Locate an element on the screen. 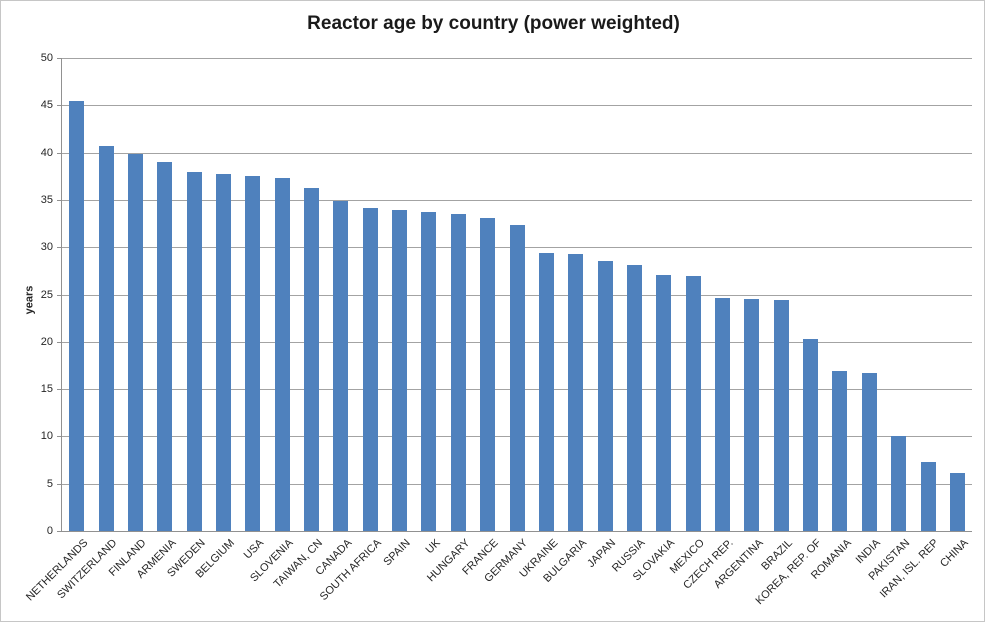 The width and height of the screenshot is (985, 622). bar-slovakia is located at coordinates (664, 402).